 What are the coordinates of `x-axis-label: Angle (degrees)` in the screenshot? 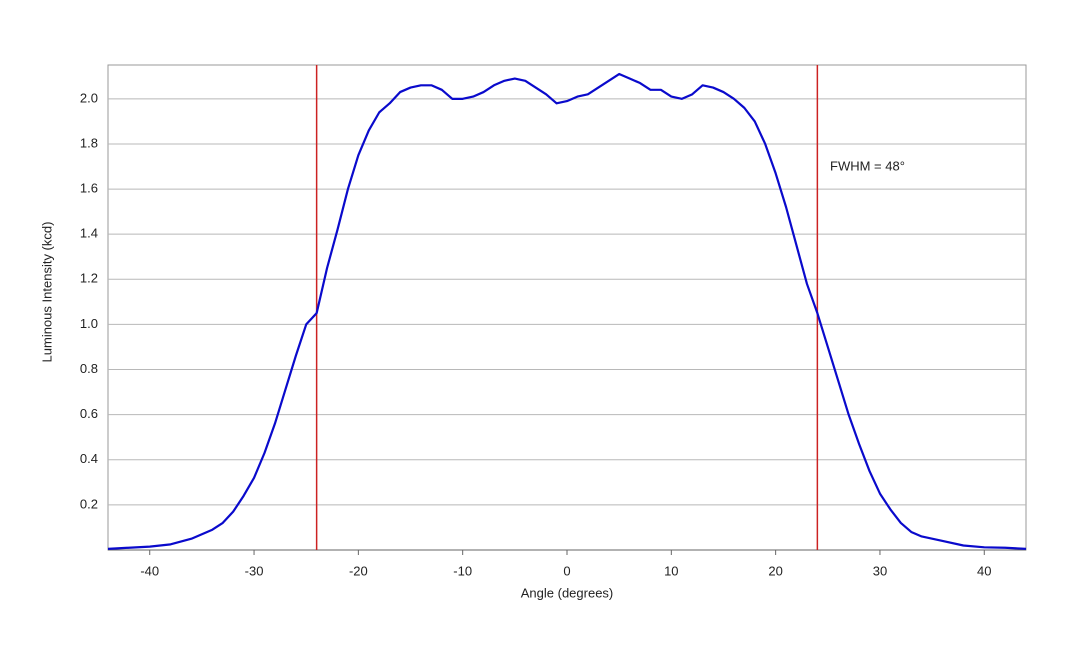 It's located at (567, 592).